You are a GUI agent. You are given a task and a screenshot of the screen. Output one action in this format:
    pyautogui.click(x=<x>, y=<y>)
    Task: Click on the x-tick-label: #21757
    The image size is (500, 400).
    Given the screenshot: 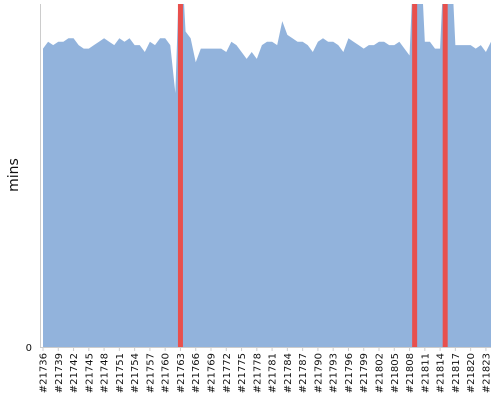 What is the action you would take?
    pyautogui.click(x=150, y=373)
    